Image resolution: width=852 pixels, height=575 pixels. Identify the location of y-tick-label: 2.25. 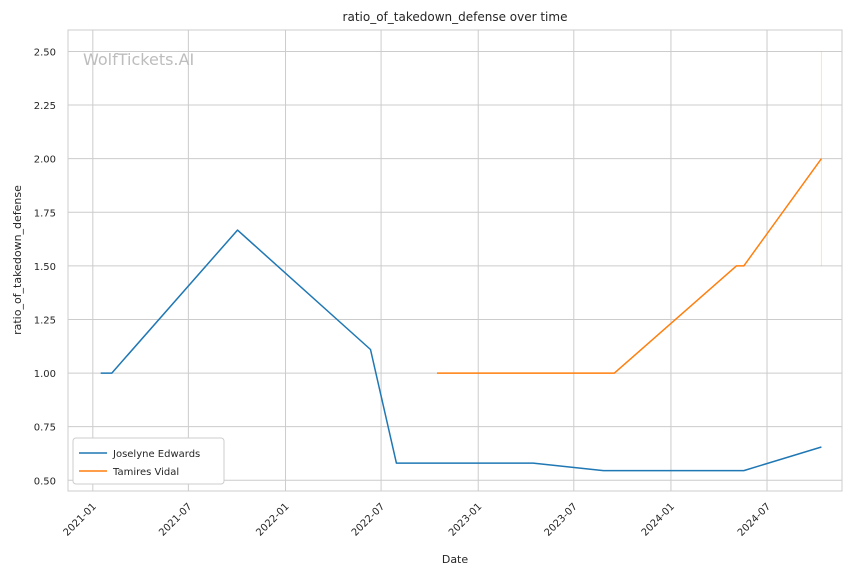
(45, 106).